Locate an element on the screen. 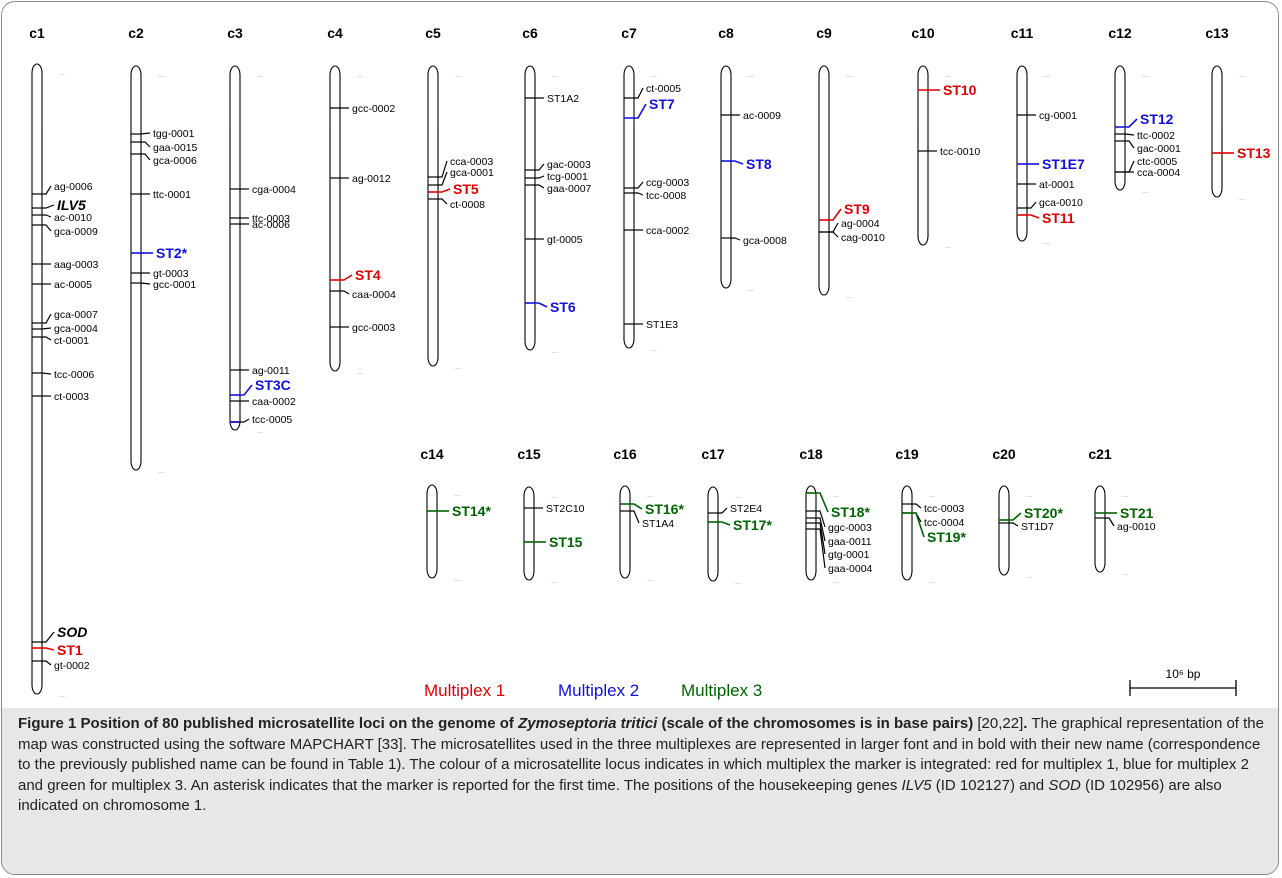  chromosome-c6-end-mark-bottom: — is located at coordinates (555, 353).